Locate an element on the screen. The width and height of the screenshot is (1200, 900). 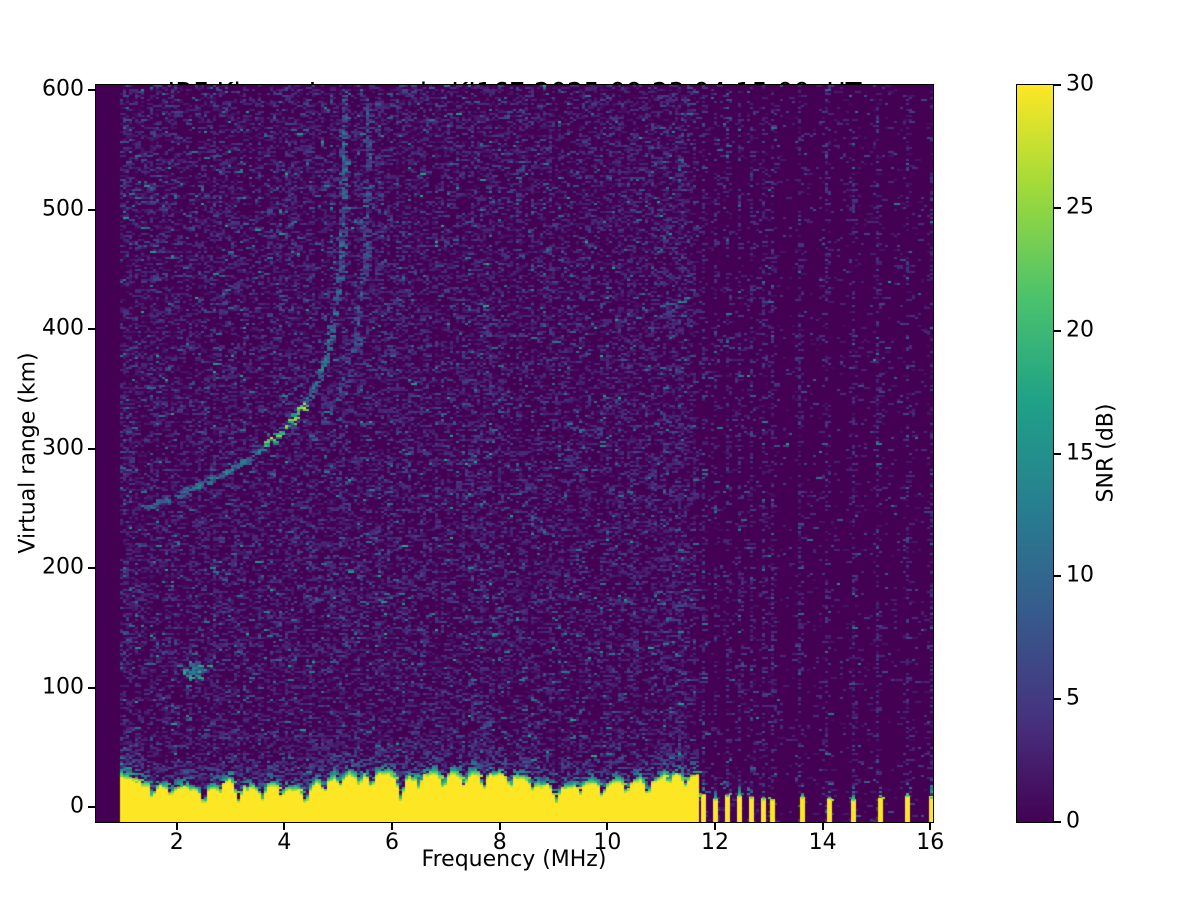
x-tick-label: 12 is located at coordinates (715, 842).